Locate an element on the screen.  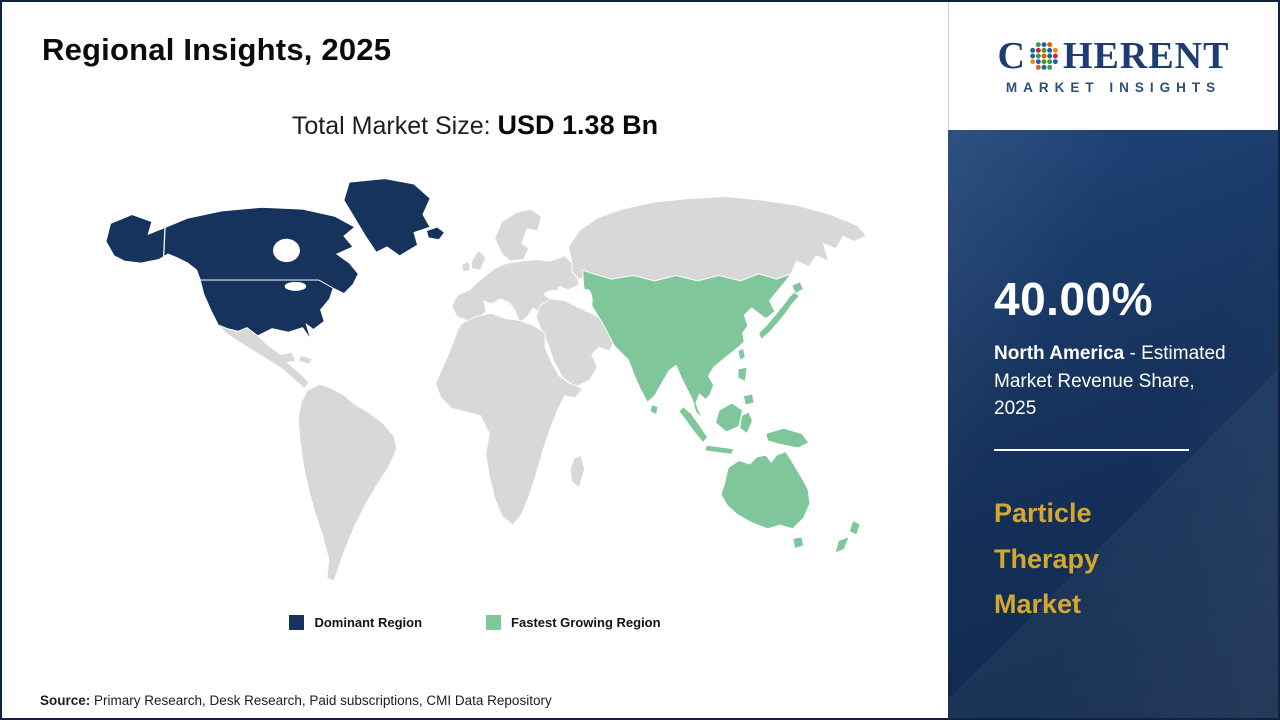
region-madagascar is located at coordinates (577, 471).